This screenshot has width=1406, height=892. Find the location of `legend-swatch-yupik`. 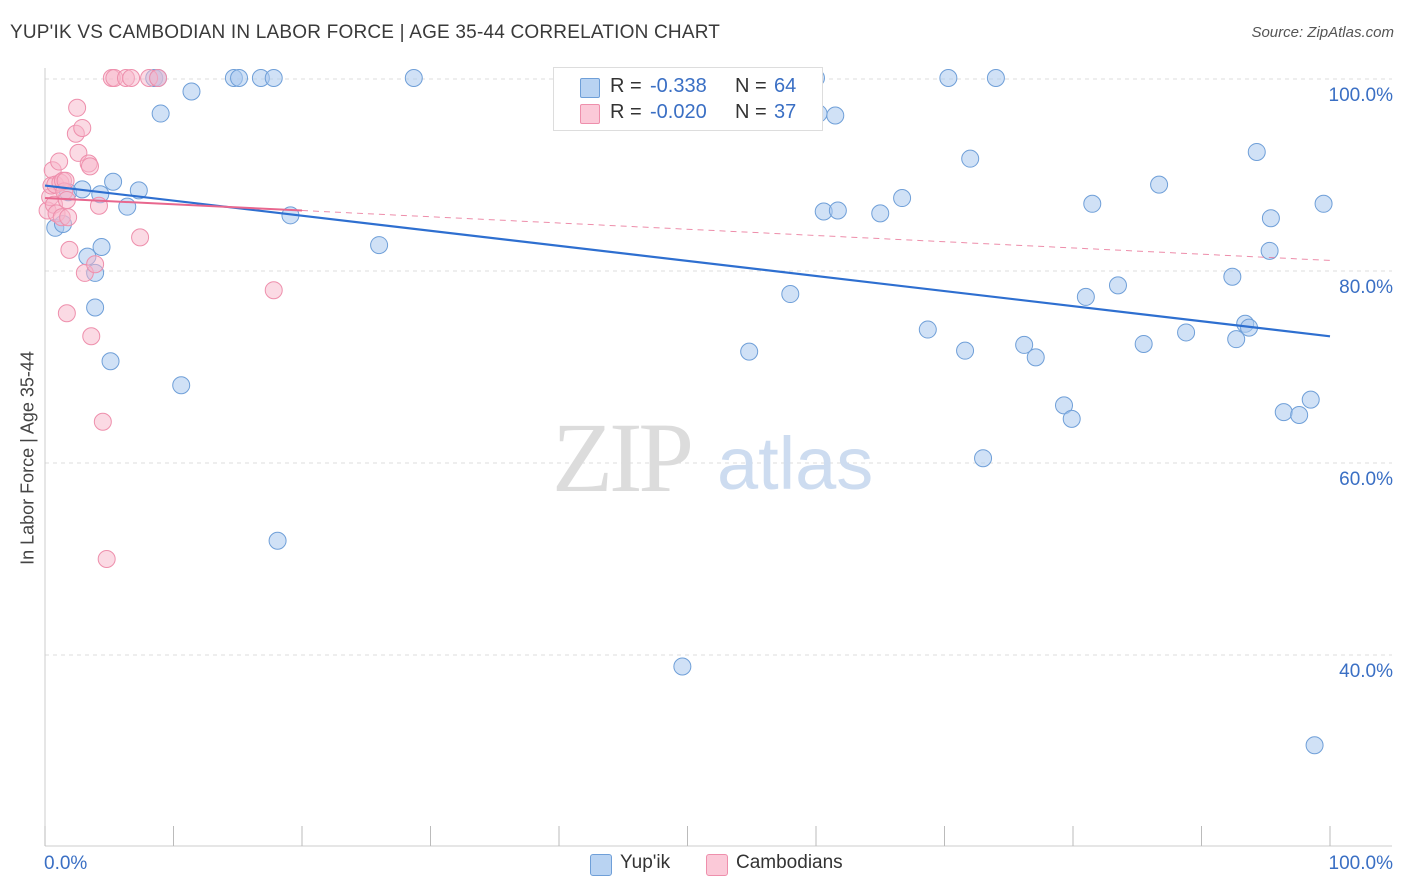

legend-swatch-yupik is located at coordinates (601, 865).